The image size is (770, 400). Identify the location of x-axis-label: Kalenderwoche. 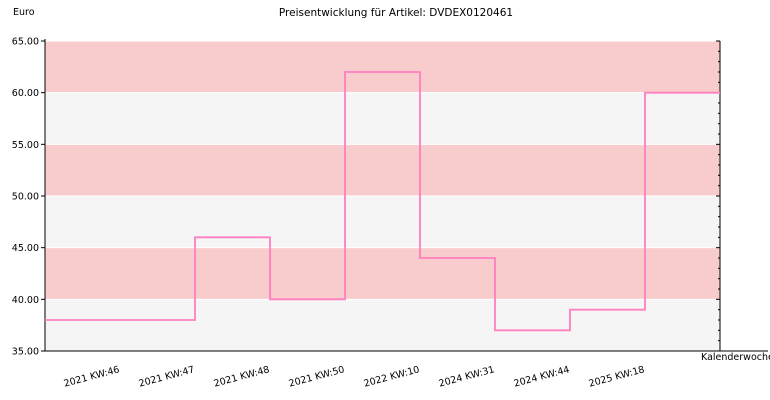
(735, 357).